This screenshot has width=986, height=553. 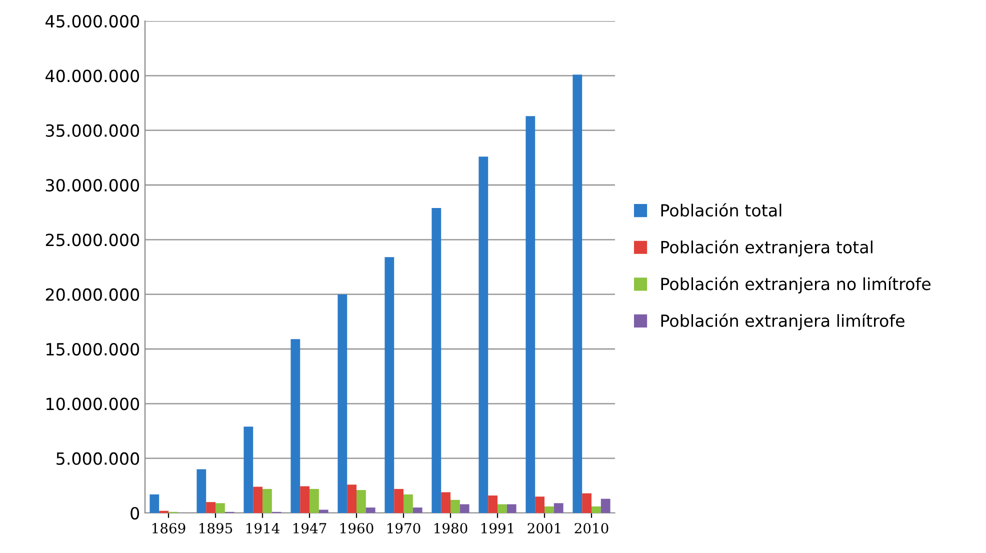 I want to click on x-tick-label: 2001, so click(x=544, y=528).